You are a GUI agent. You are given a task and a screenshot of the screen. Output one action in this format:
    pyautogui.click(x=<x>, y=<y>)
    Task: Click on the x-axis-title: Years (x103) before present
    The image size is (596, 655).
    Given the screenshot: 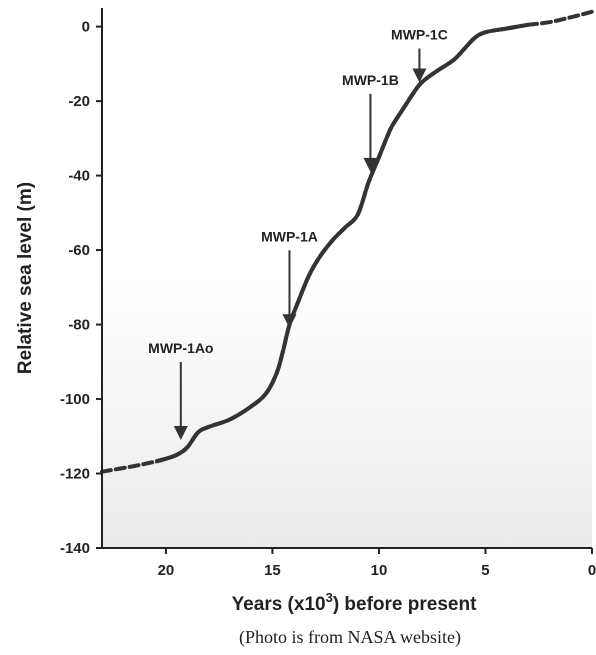 What is the action you would take?
    pyautogui.click(x=355, y=602)
    